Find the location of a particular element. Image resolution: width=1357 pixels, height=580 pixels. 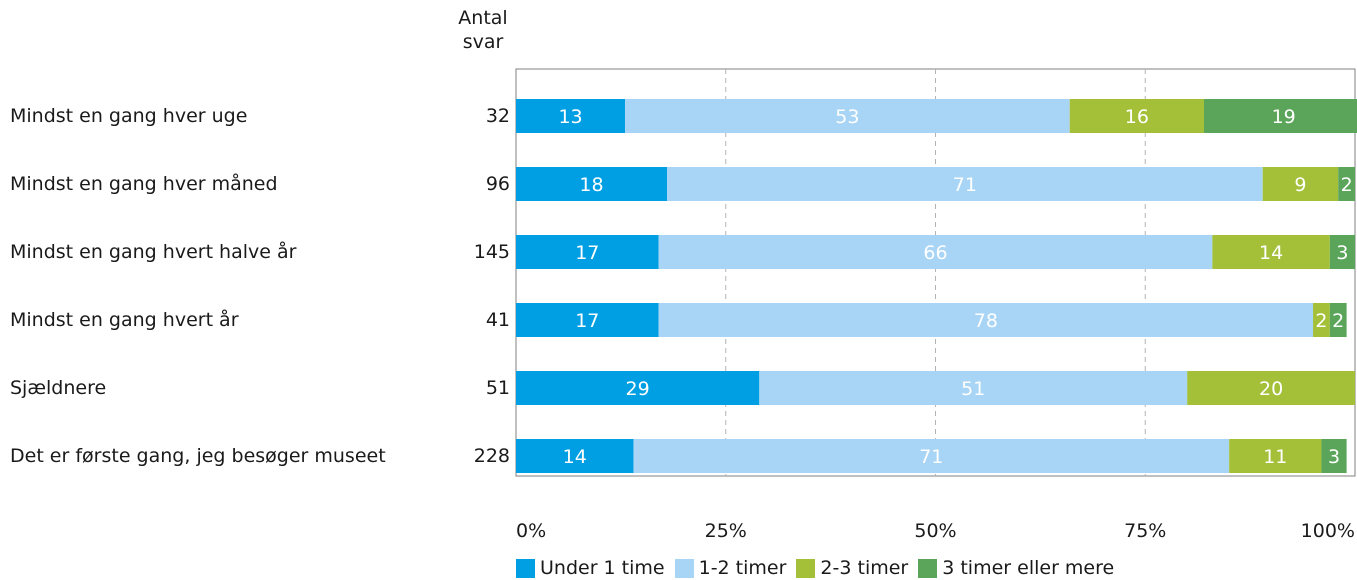

x-tick-label: 100% is located at coordinates (1328, 531).